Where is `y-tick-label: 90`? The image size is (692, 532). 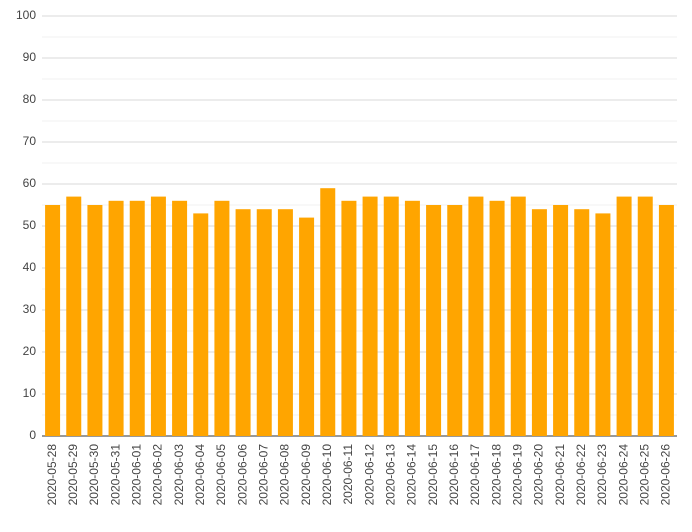 y-tick-label: 90 is located at coordinates (30, 57).